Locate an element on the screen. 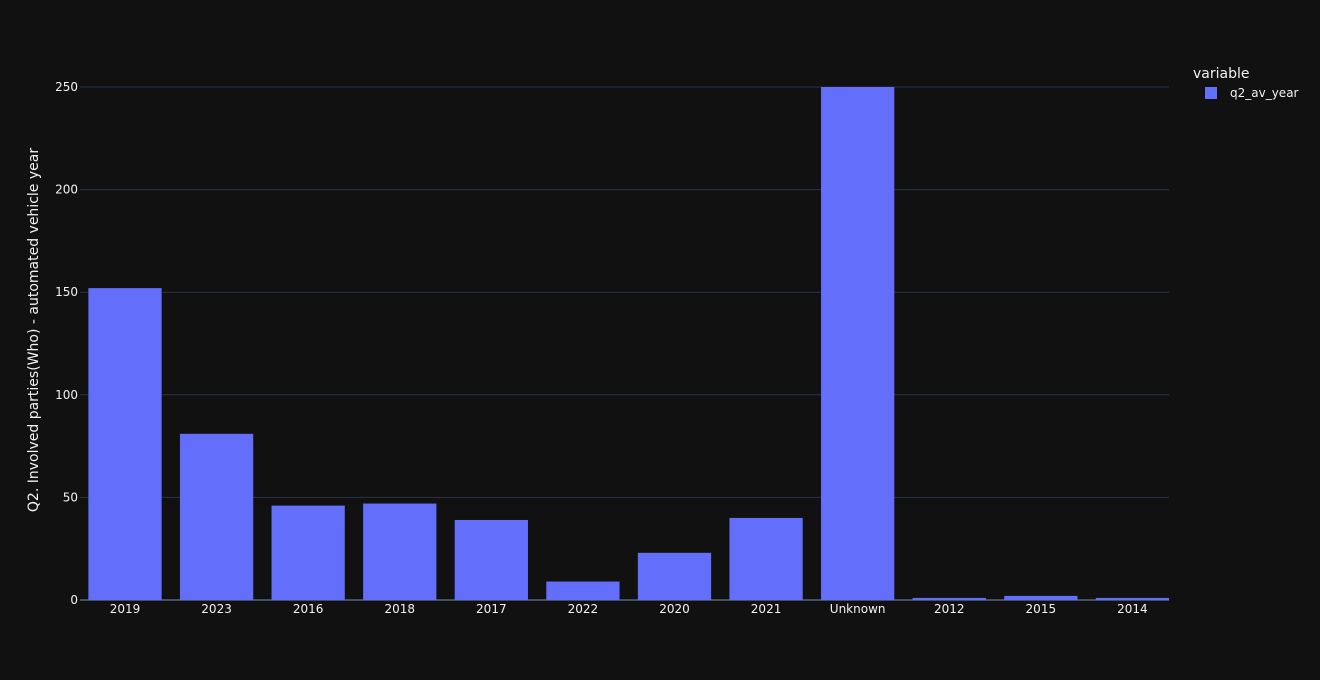  legend-item-q2-av-year: q2_av_year is located at coordinates (1252, 93).